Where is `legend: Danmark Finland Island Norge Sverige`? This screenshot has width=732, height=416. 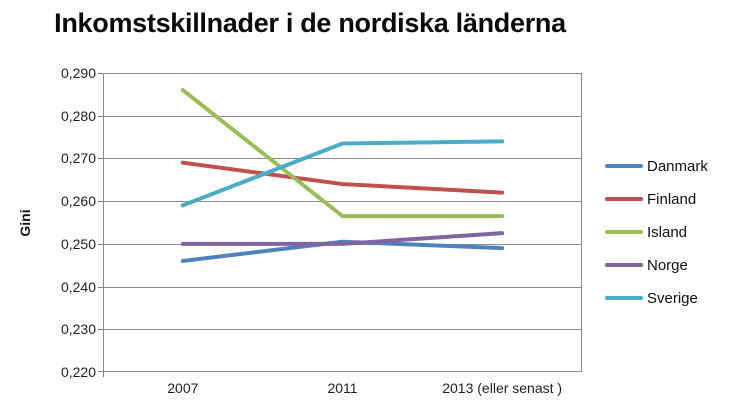
legend: Danmark Finland Island Norge Sverige is located at coordinates (656, 238).